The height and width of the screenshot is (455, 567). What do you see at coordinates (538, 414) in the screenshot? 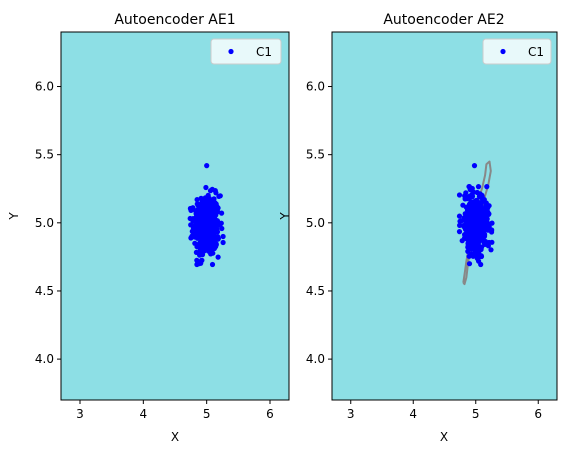
I see `x-tick-label: 6` at bounding box center [538, 414].